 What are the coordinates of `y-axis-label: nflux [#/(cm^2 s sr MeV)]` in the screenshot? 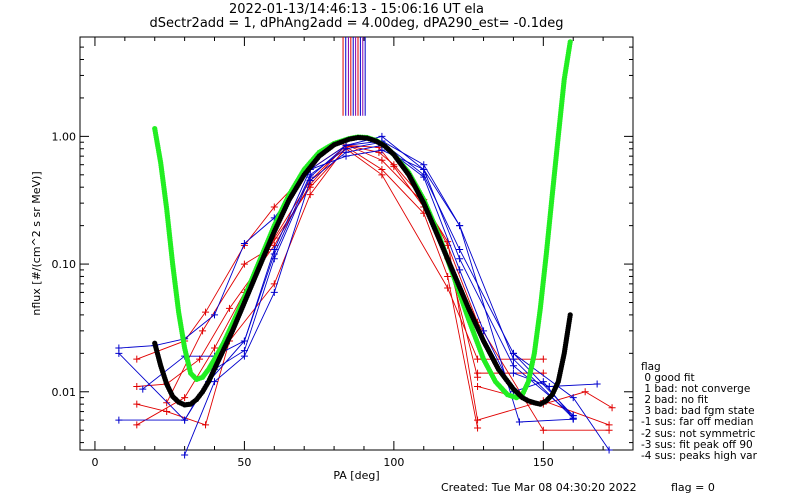 It's located at (36, 243).